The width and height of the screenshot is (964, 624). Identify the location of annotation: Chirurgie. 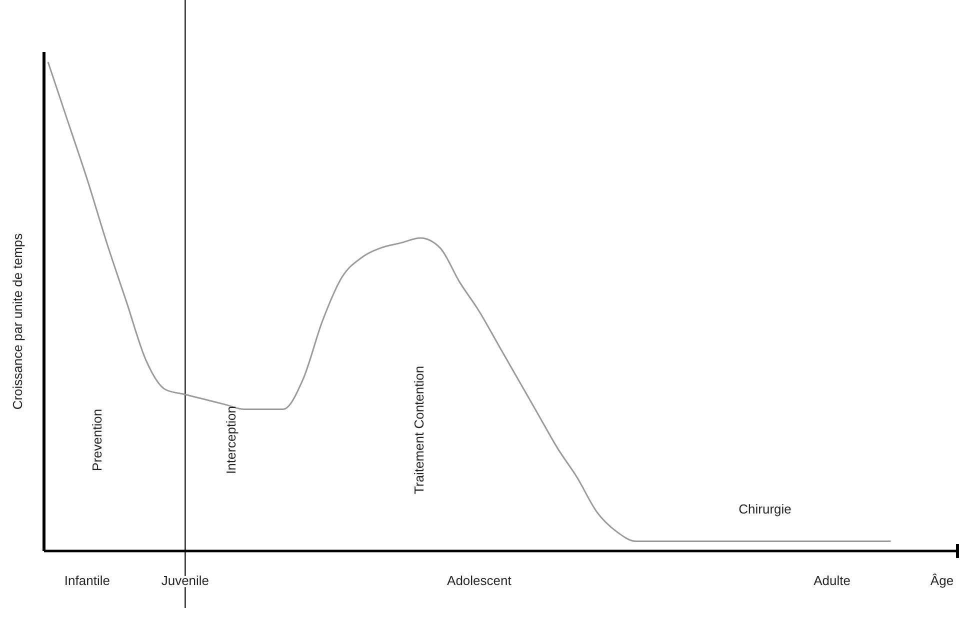
(765, 508).